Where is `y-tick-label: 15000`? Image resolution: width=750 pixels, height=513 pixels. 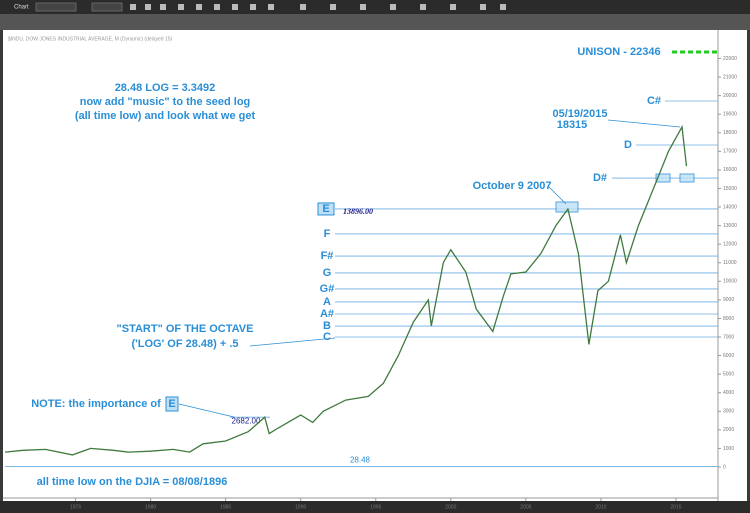
y-tick-label: 15000 is located at coordinates (730, 189).